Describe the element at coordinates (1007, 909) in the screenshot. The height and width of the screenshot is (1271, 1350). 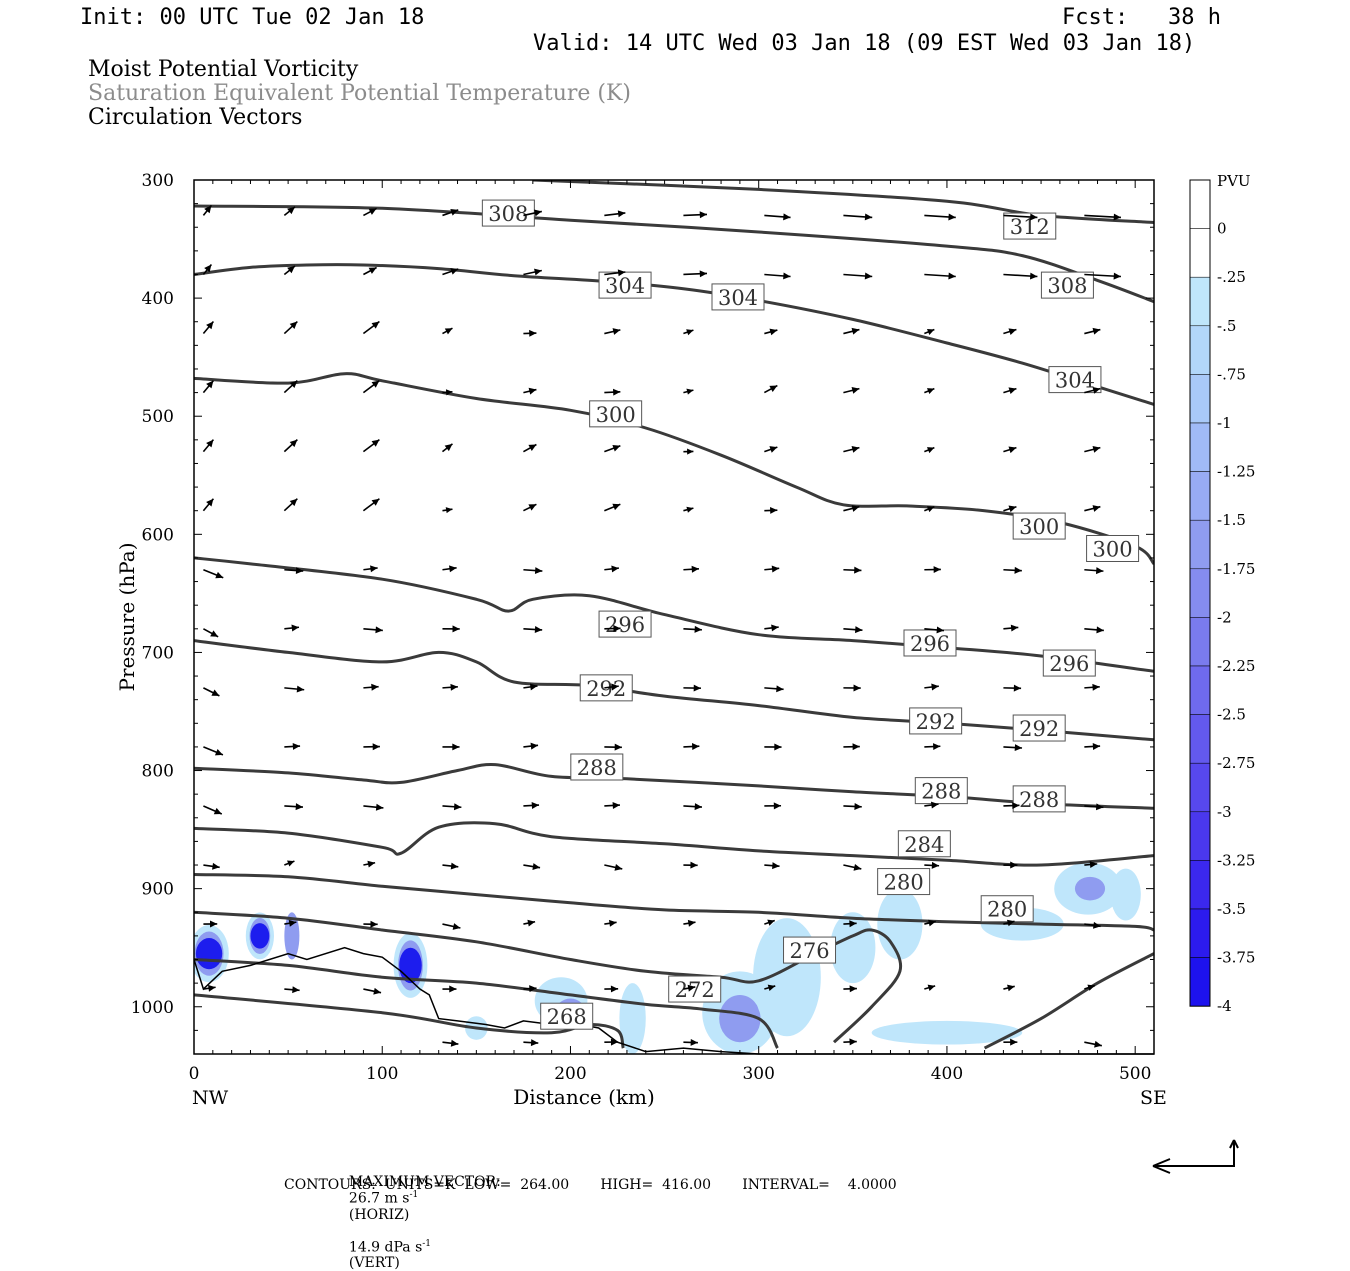
I see `contour-label-280: 280` at that location.